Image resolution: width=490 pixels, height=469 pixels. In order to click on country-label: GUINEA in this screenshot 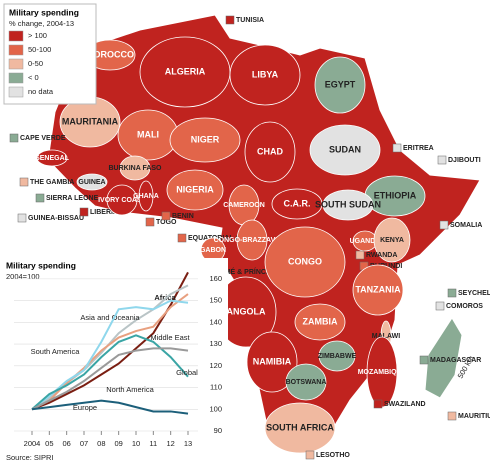, I will do `click(91, 182)`.